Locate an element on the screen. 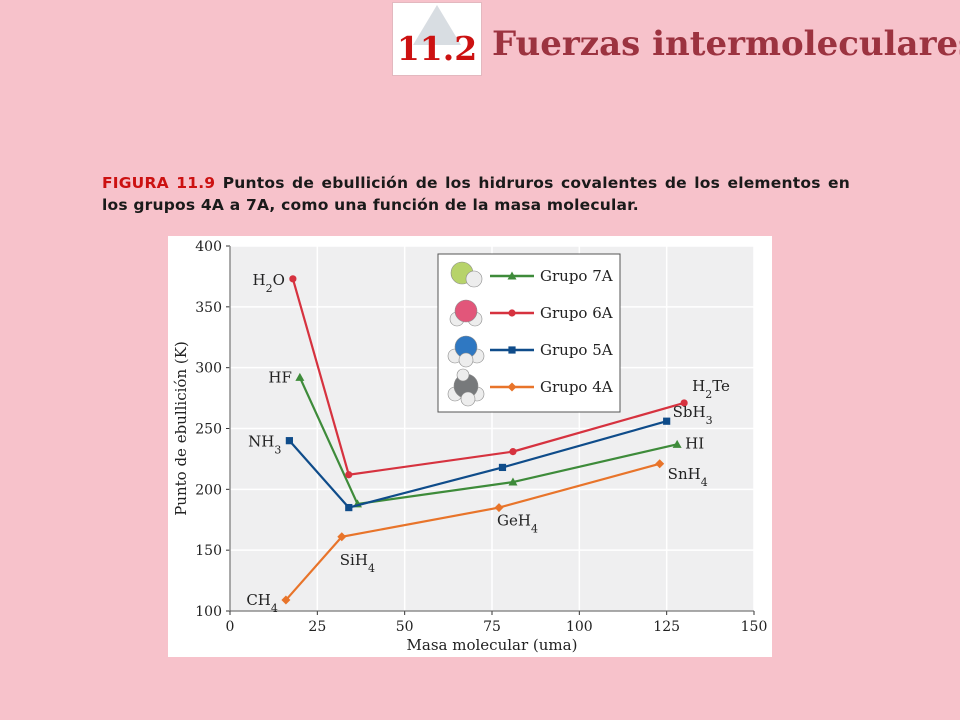 Image resolution: width=960 pixels, height=720 pixels. section-badge: 11.2 is located at coordinates (437, 39).